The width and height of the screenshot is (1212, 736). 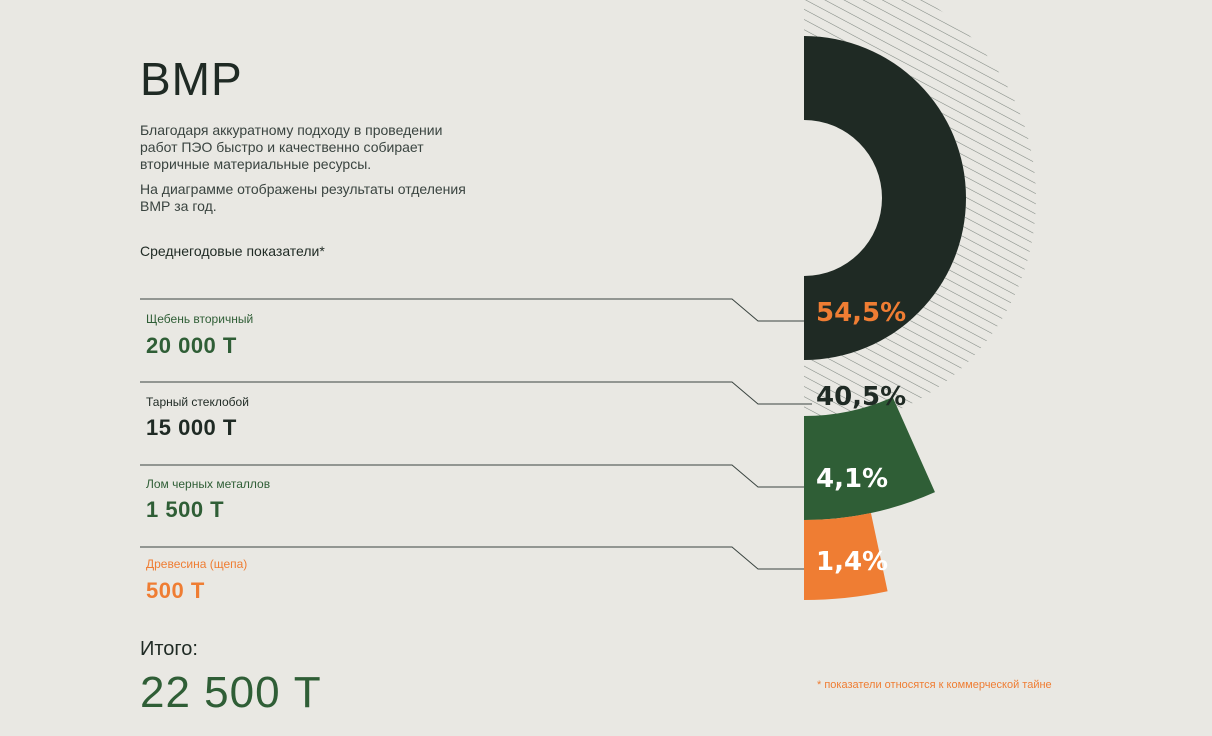 I want to click on chart-segment-glass-cullet, so click(x=920, y=215).